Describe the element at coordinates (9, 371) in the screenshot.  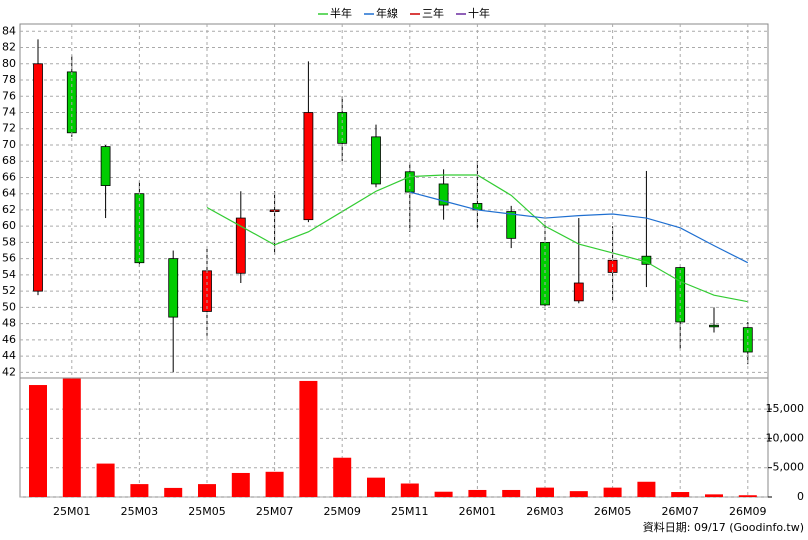
I see `y-tick-label: 42` at that location.